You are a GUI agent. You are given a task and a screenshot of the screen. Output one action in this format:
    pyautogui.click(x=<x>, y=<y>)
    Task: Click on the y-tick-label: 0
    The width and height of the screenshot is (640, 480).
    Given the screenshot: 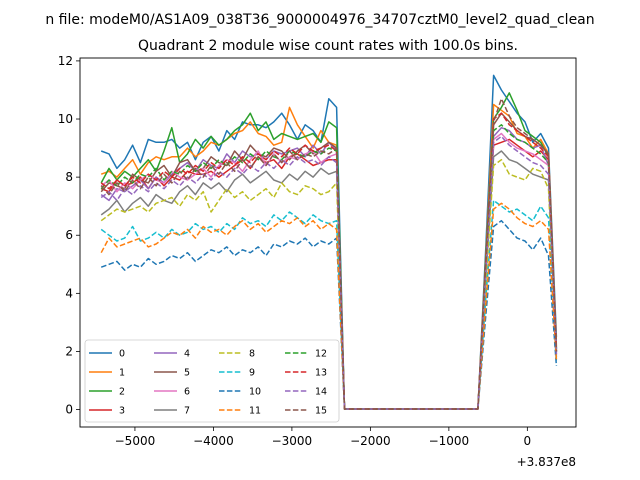 What is the action you would take?
    pyautogui.click(x=69, y=410)
    